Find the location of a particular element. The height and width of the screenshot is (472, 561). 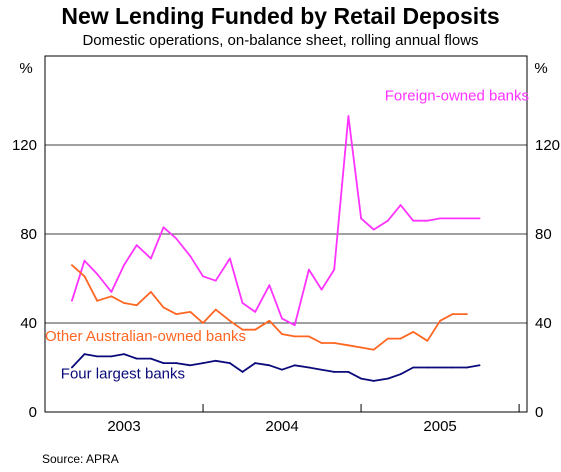

y-tick-label-right: 40 is located at coordinates (543, 323).